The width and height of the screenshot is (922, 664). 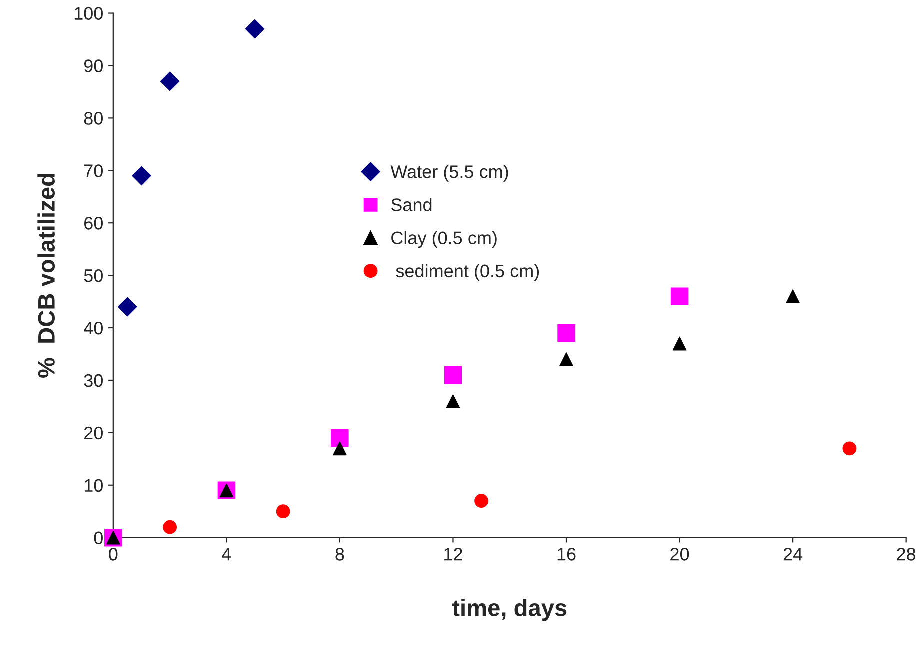 I want to click on x-tick-label: 20, so click(x=680, y=554).